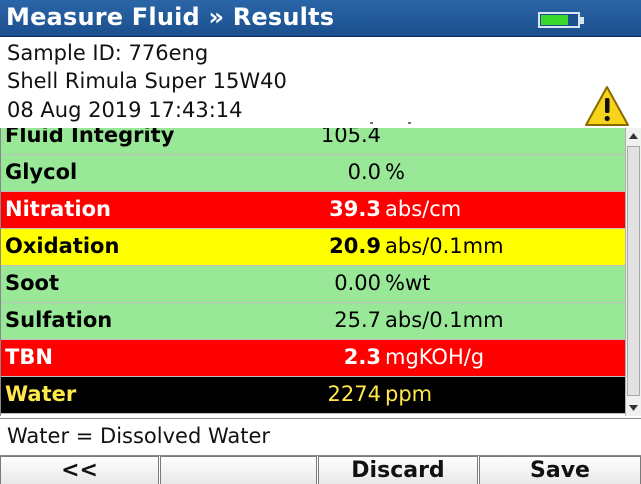 The height and width of the screenshot is (484, 641). I want to click on result-value: 20.9, so click(355, 246).